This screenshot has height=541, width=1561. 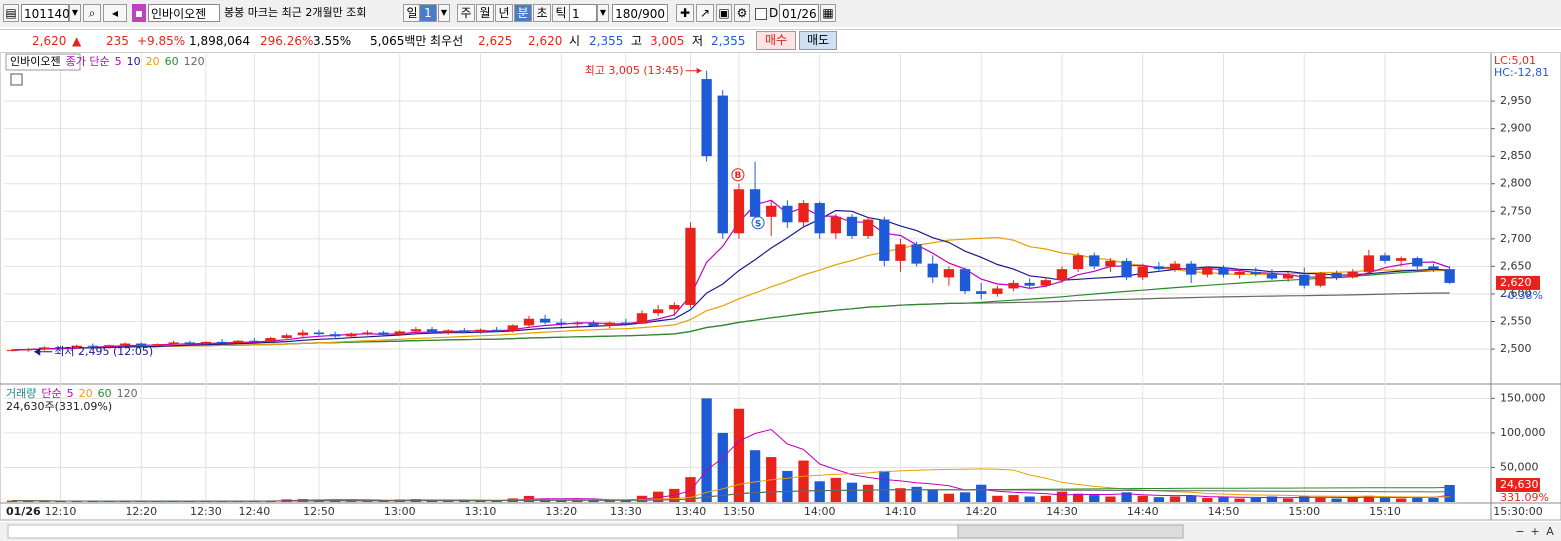 I want to click on y-tick-label: 2,650, so click(x=1516, y=265).